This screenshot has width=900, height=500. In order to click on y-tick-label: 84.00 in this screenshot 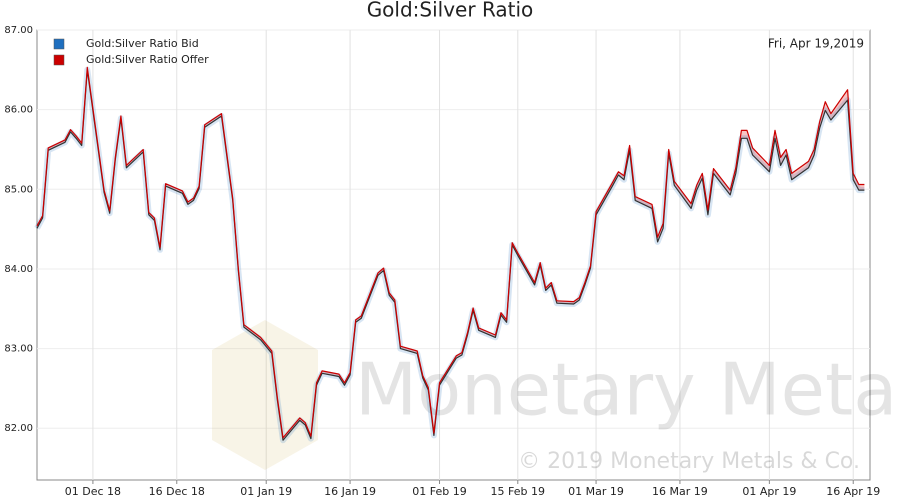, I will do `click(18, 269)`.